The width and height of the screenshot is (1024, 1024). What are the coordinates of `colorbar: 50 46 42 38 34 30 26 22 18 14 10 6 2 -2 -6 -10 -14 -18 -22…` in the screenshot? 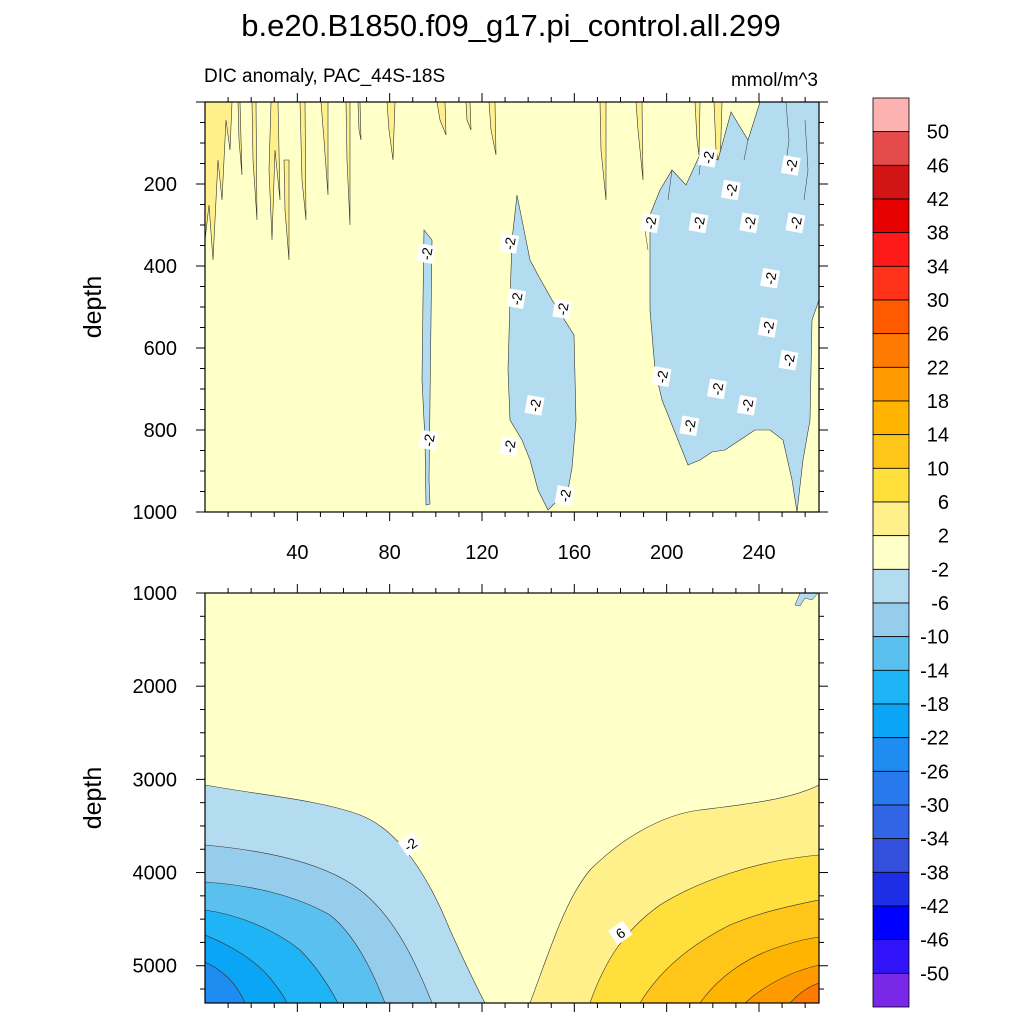 It's located at (910, 552).